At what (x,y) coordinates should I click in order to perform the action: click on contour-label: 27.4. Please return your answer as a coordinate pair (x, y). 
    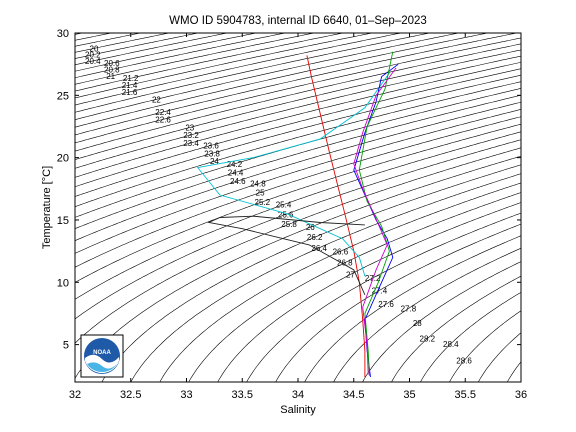
    Looking at the image, I should click on (380, 290).